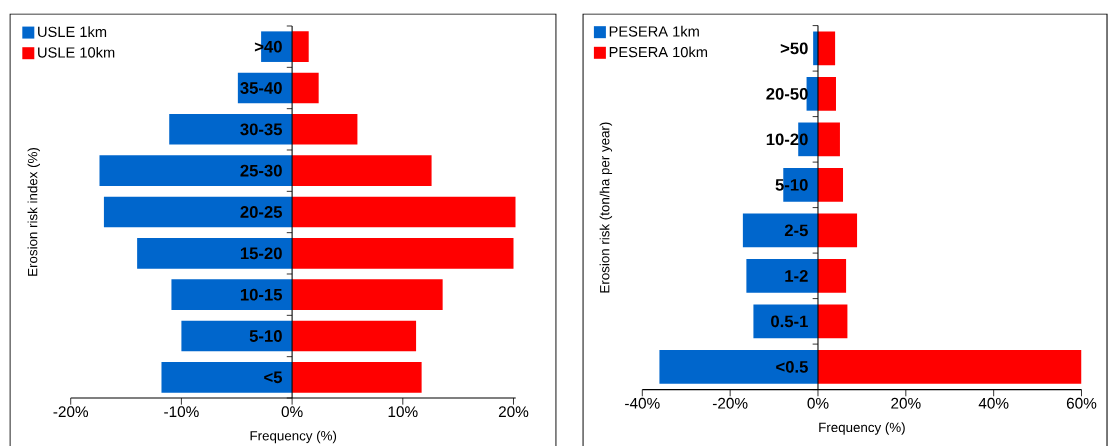 The height and width of the screenshot is (446, 1109). I want to click on y-tick-label: 10-15, so click(261, 294).